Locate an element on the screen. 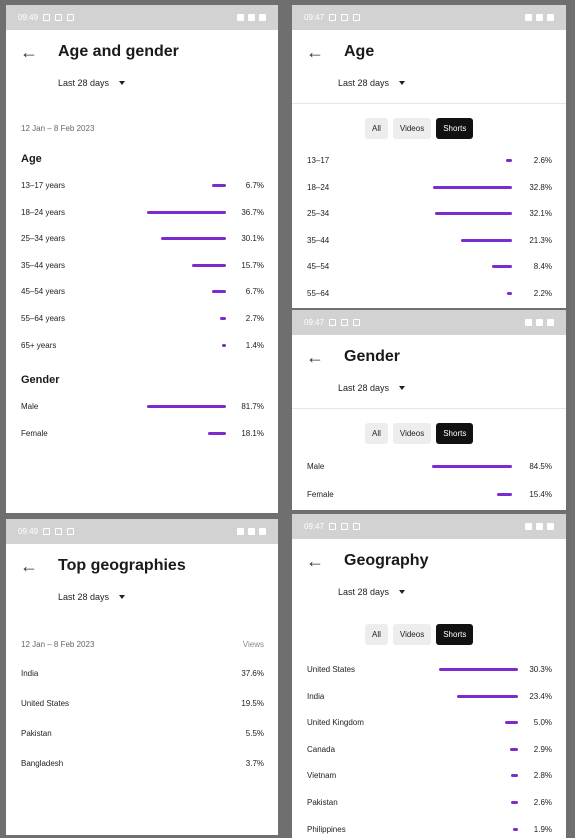 The width and height of the screenshot is (575, 838). section-title-age: Age is located at coordinates (31, 159).